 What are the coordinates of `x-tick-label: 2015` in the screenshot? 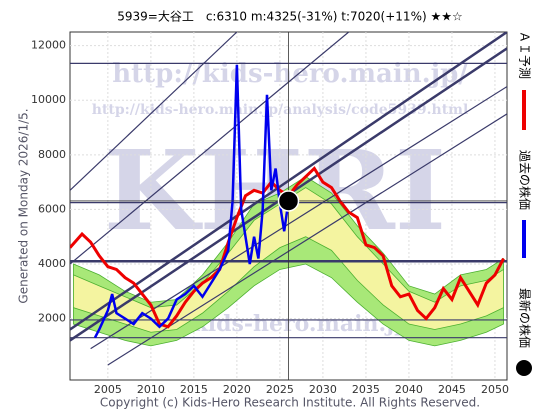 It's located at (194, 389).